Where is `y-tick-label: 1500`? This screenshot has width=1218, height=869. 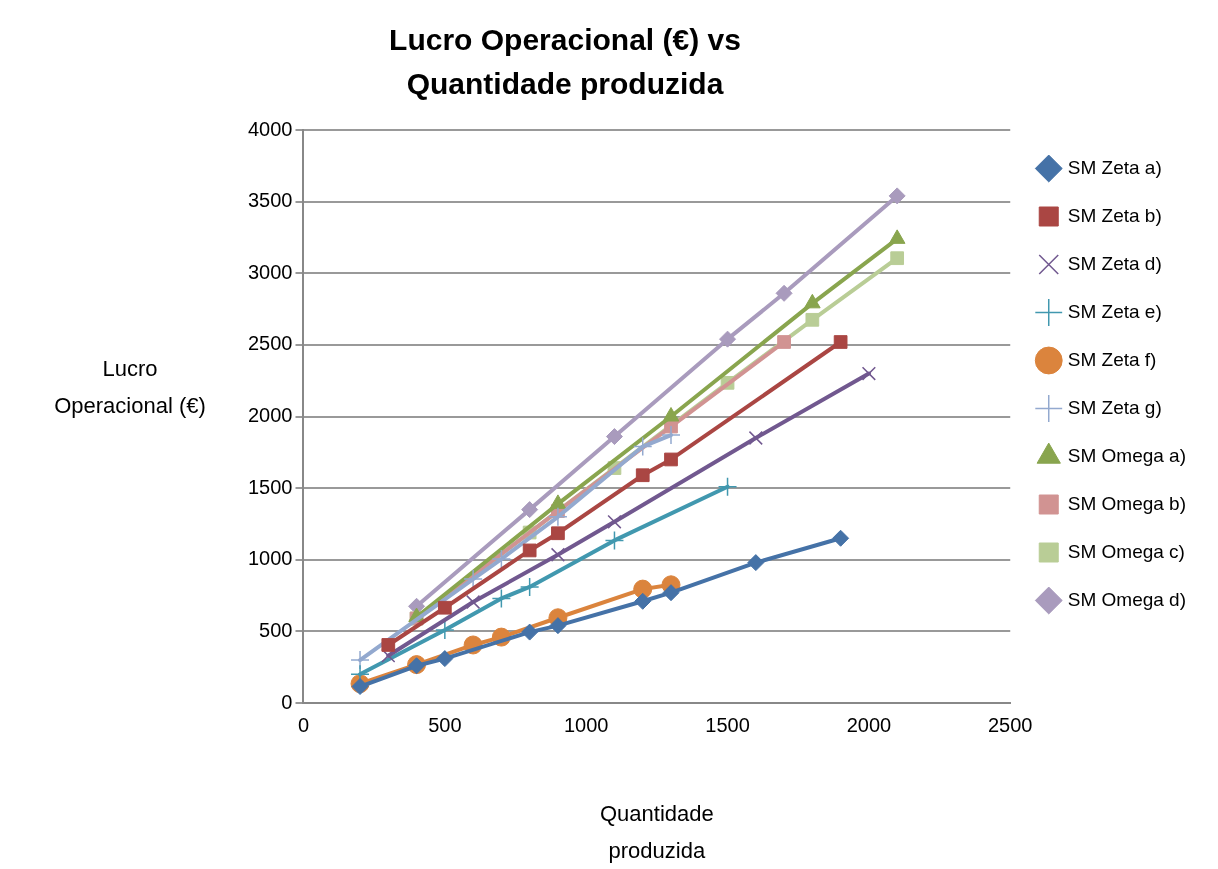
y-tick-label: 1500 is located at coordinates (270, 486).